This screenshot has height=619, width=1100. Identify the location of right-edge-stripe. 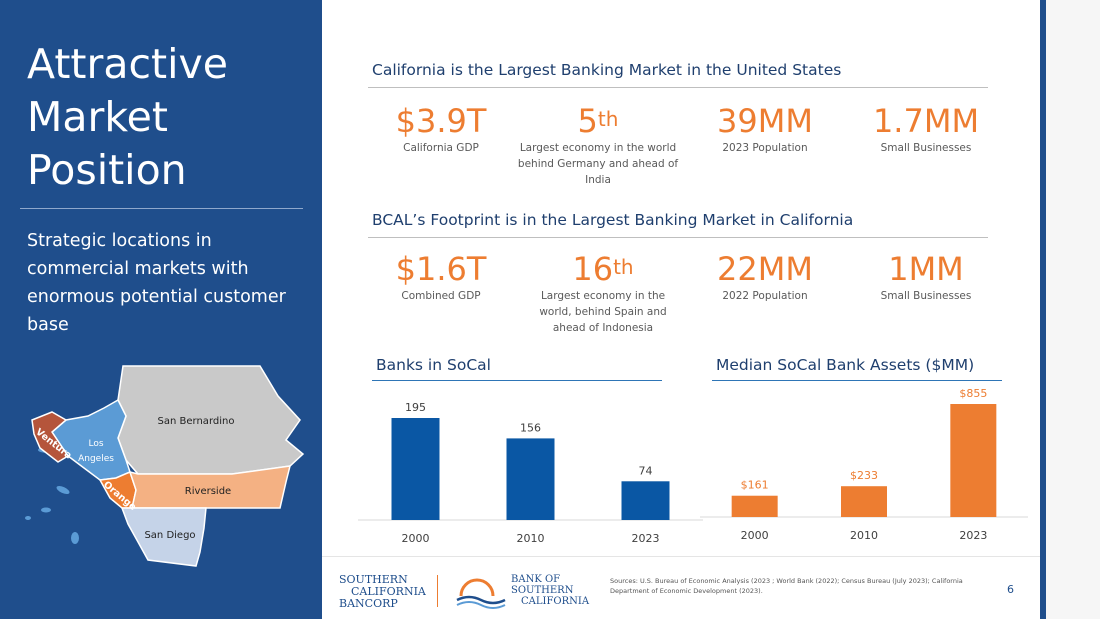
(1043, 309).